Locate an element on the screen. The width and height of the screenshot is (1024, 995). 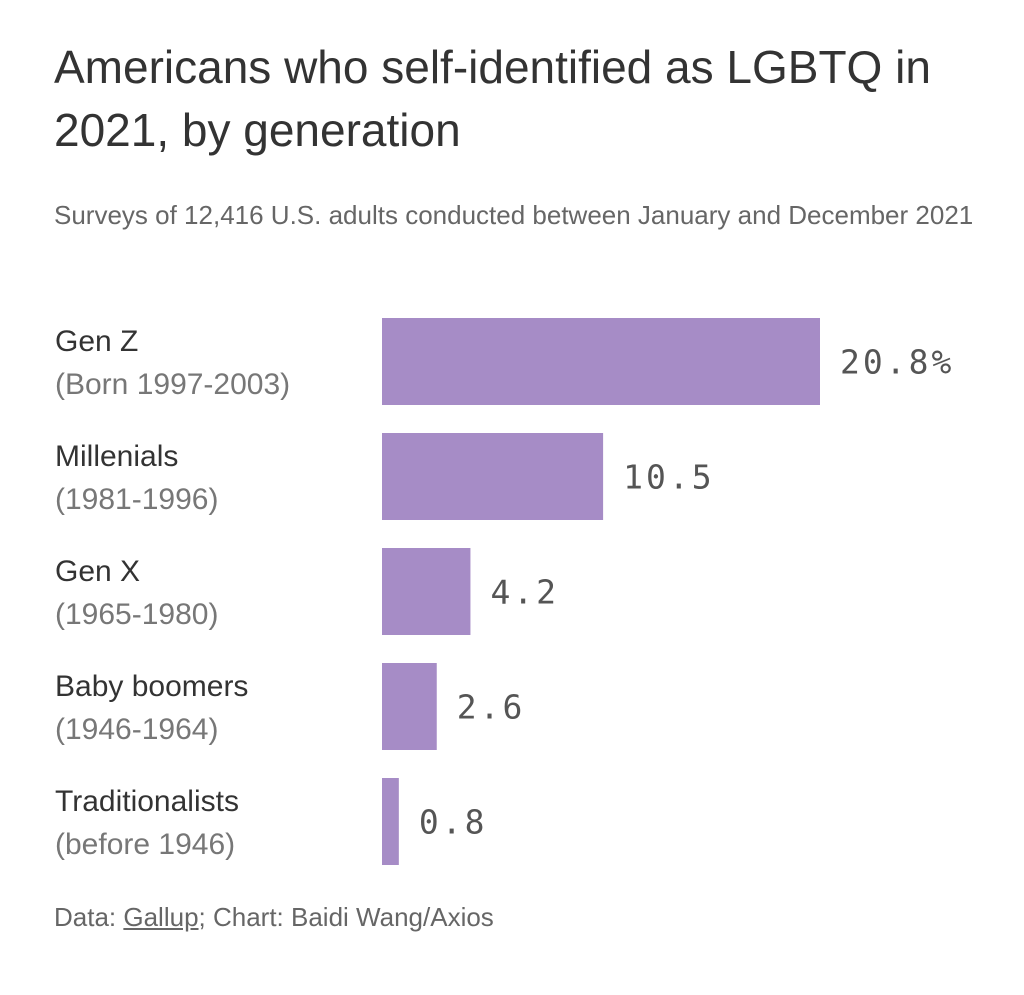
category-label: Millenials is located at coordinates (116, 456).